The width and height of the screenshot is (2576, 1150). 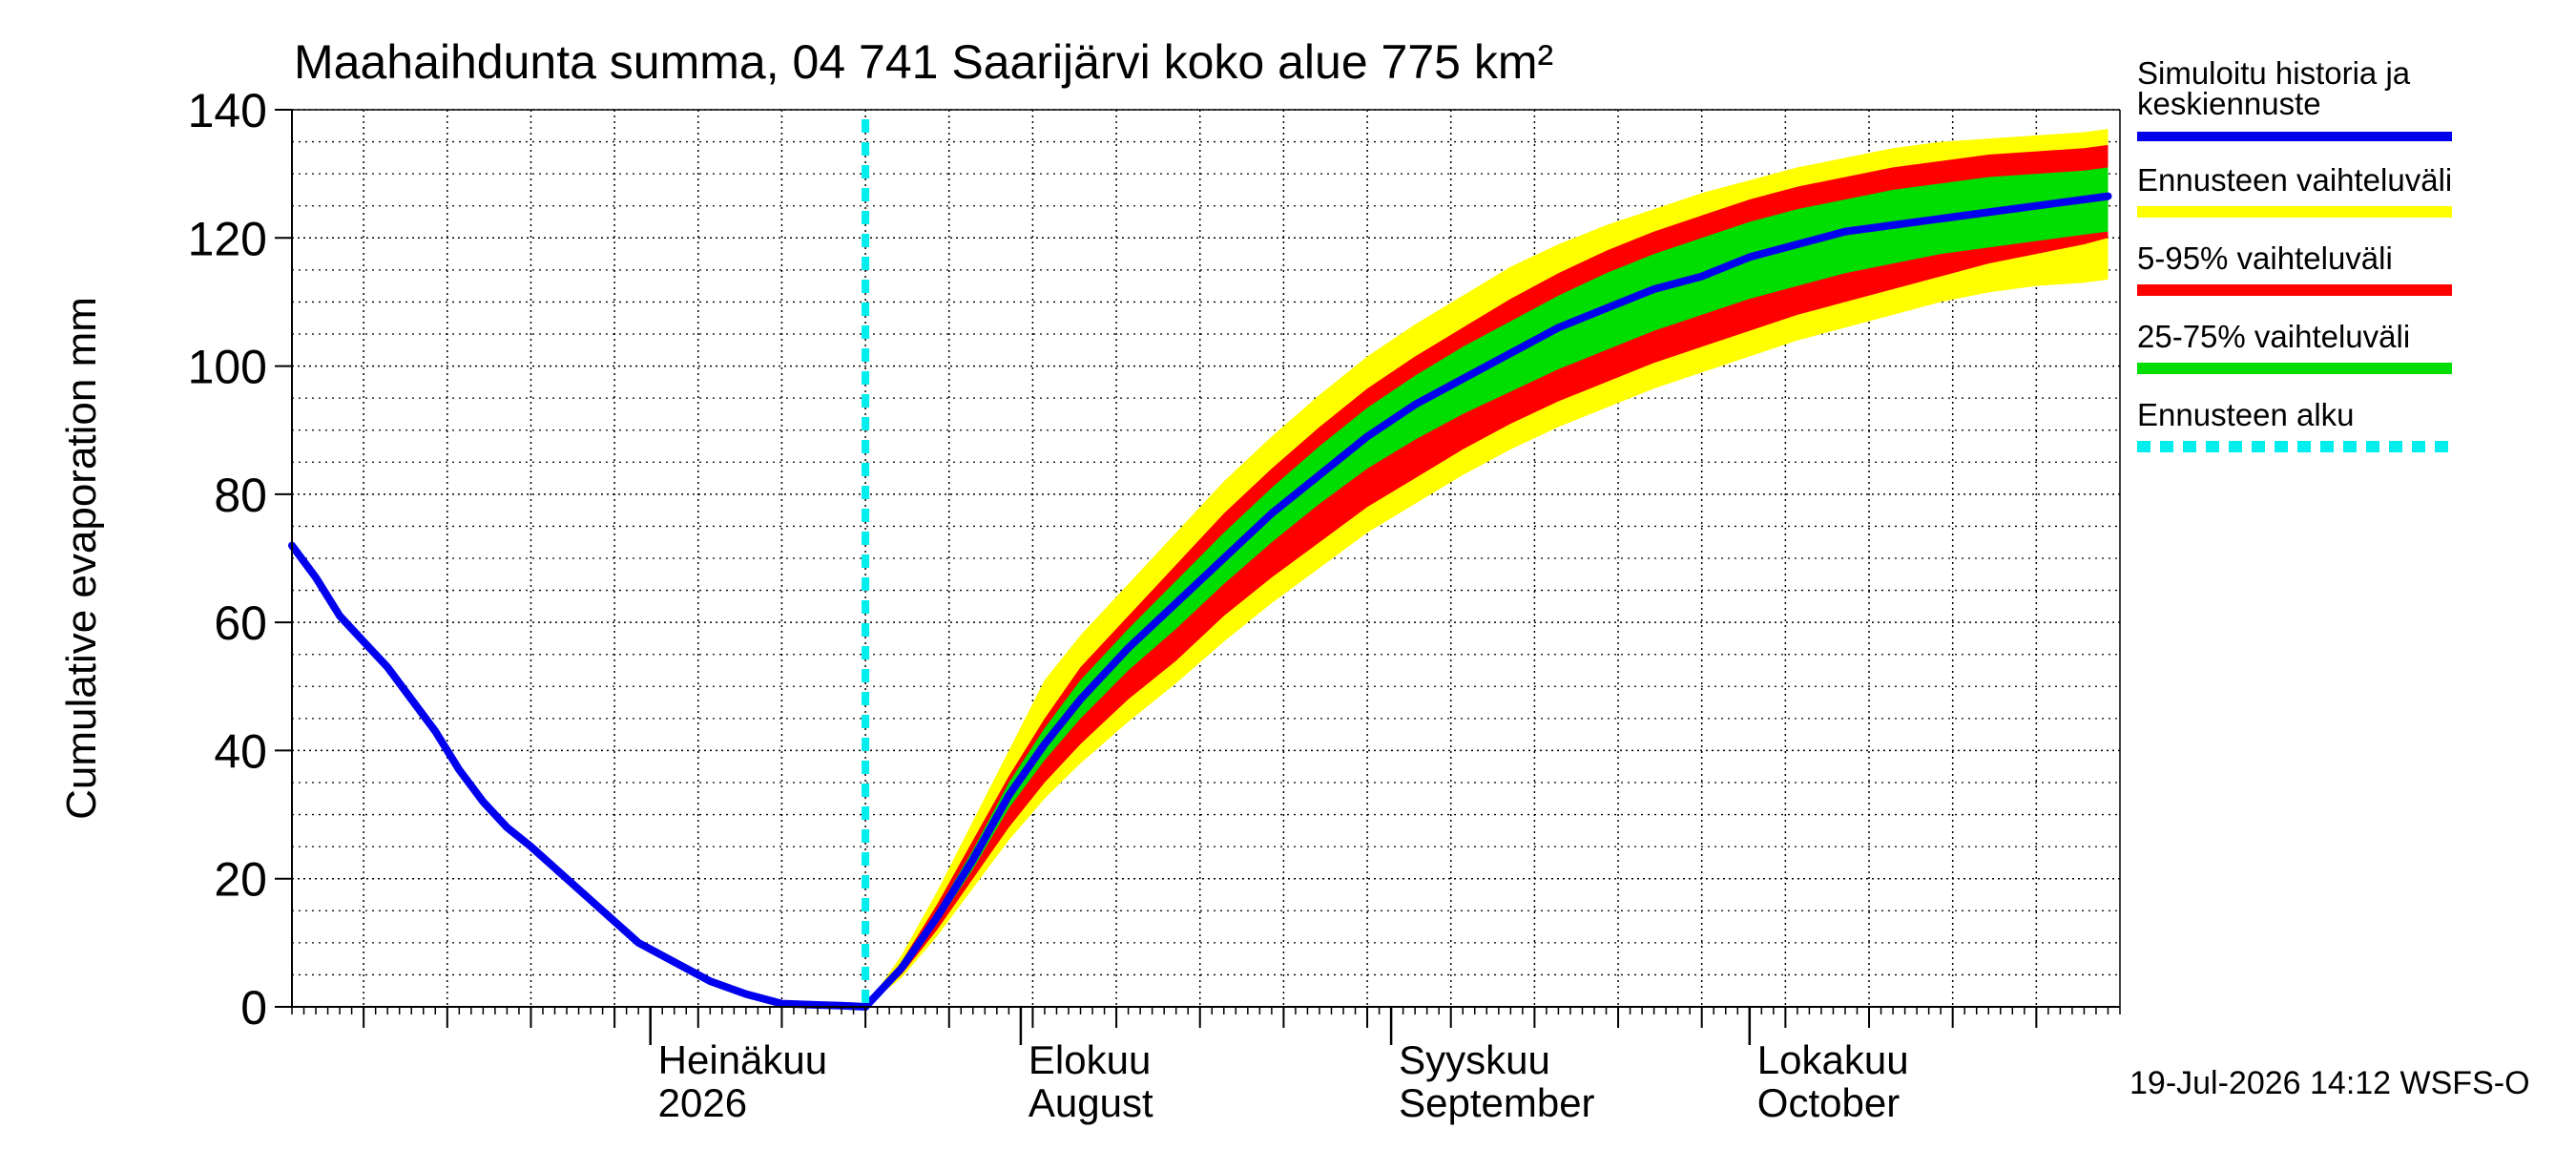 What do you see at coordinates (742, 1059) in the screenshot?
I see `x-month-label: Heinäkuu` at bounding box center [742, 1059].